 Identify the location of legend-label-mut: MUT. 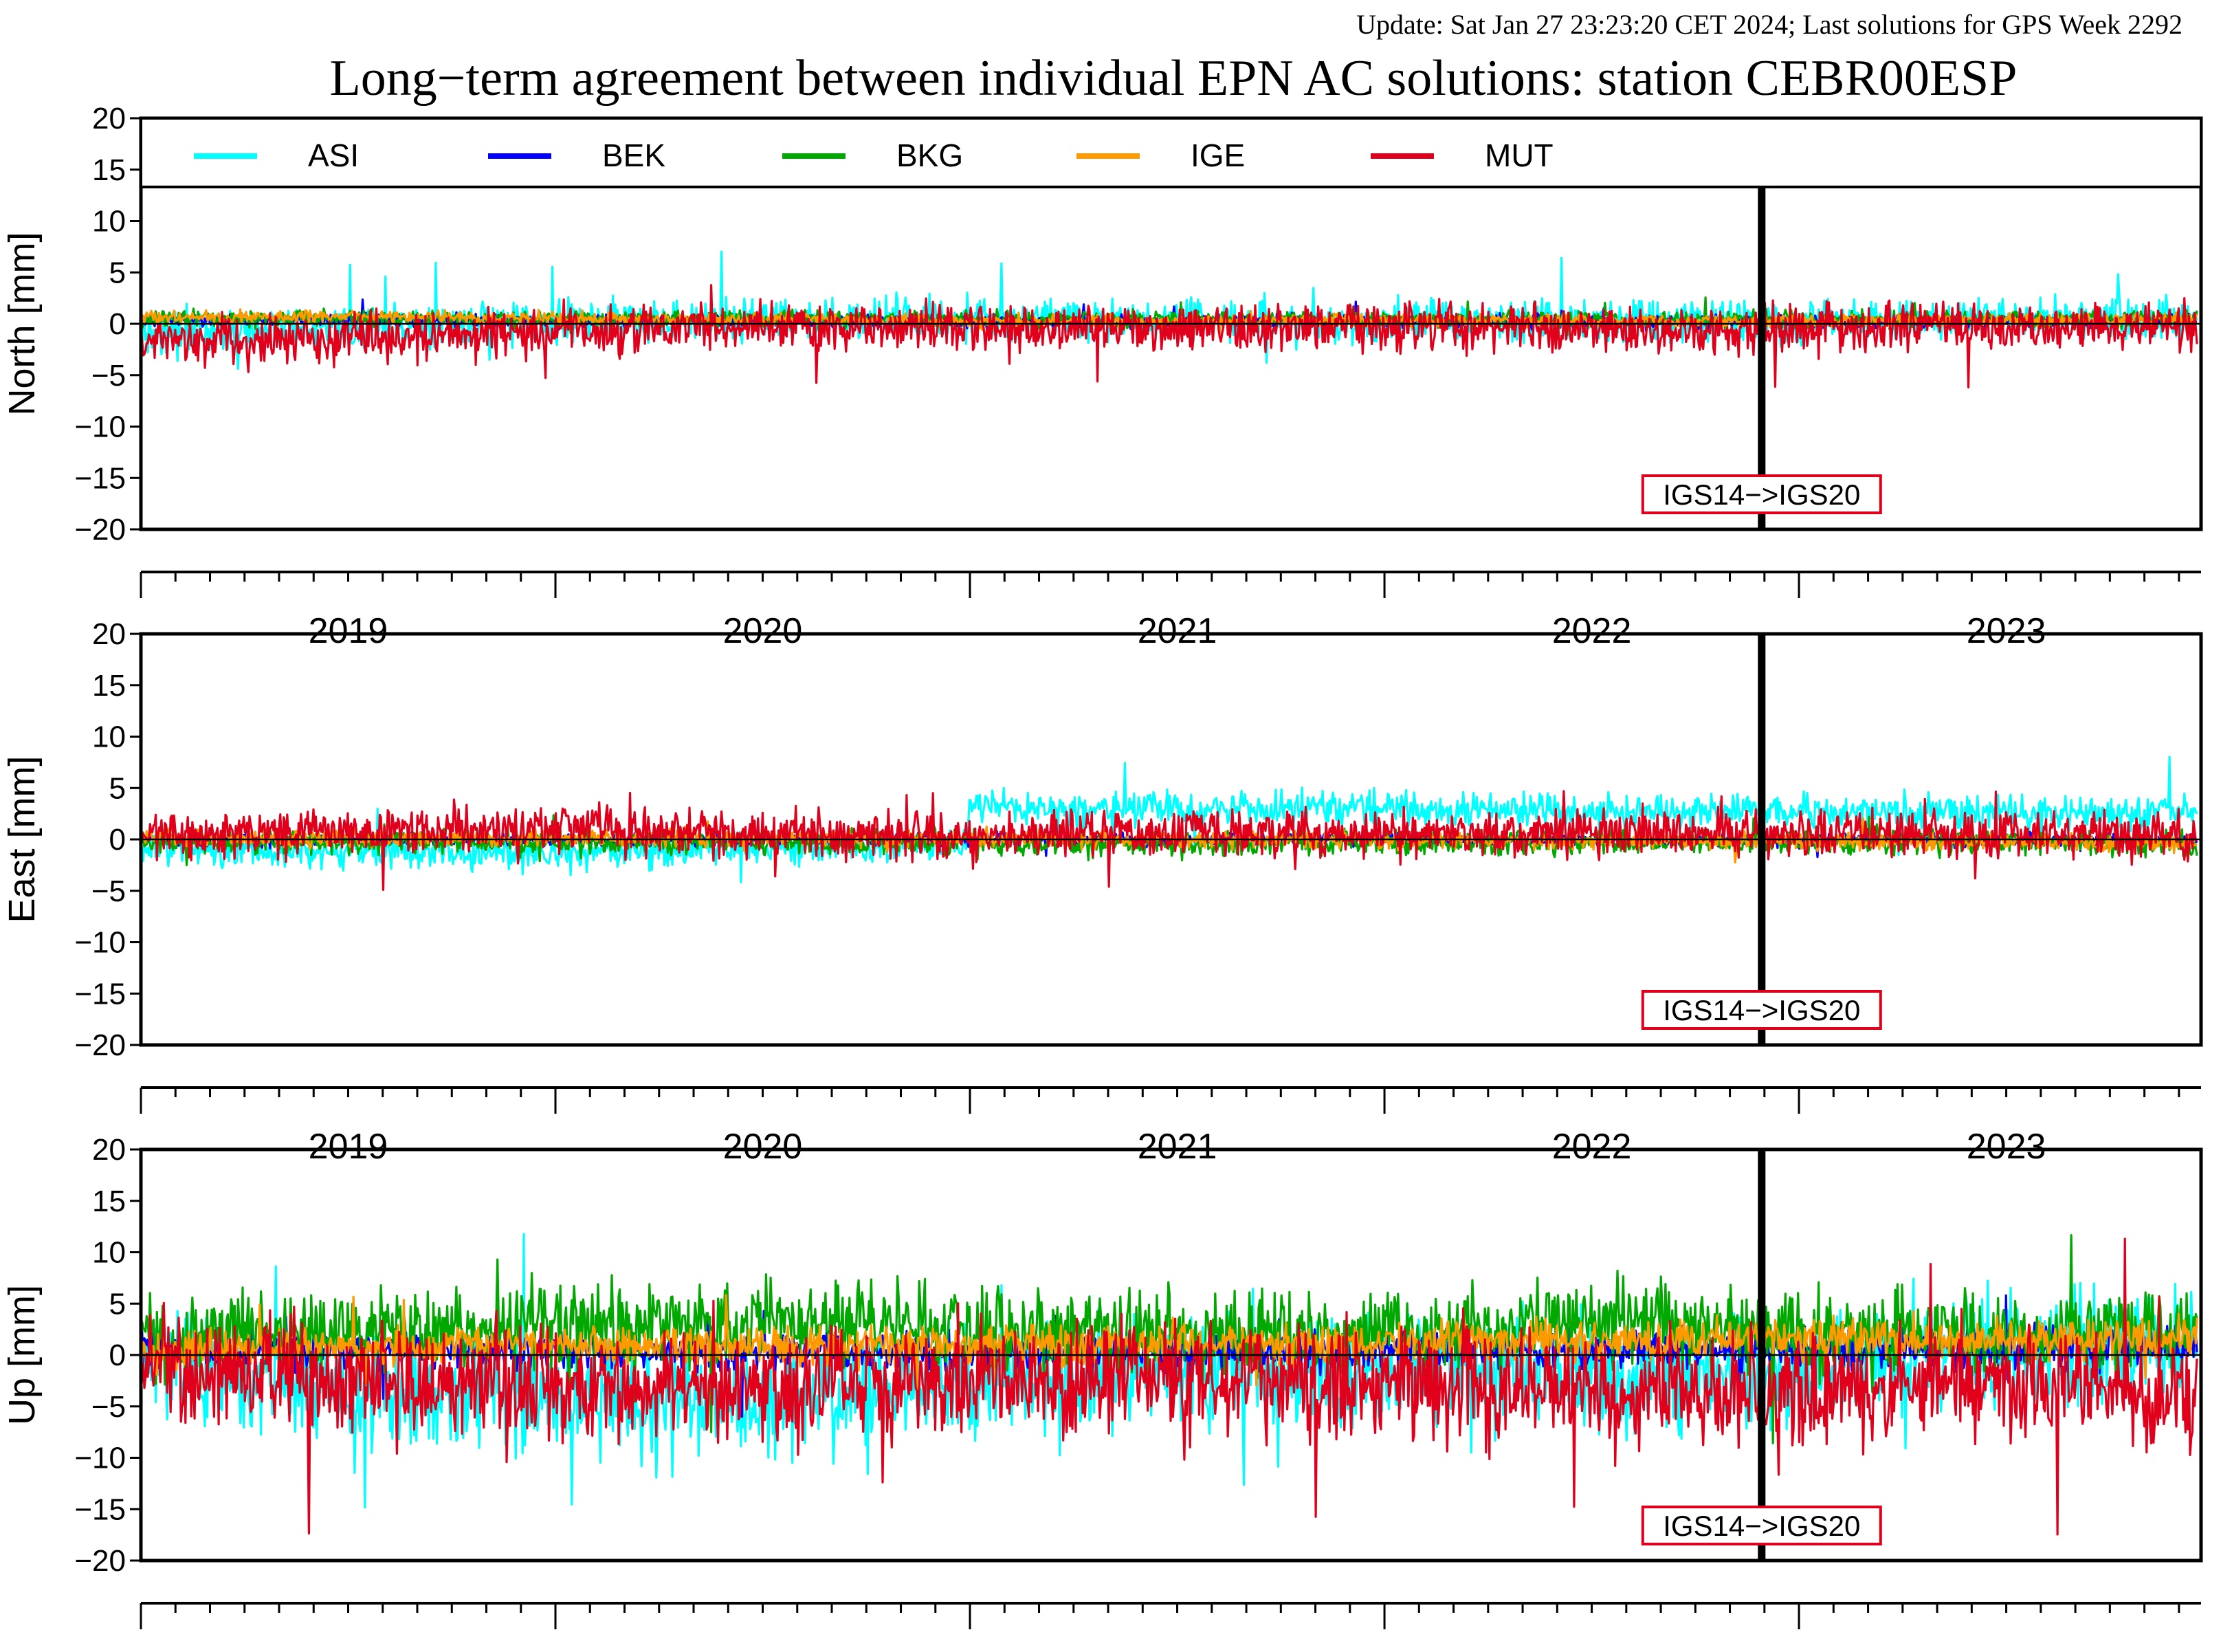
(1519, 155).